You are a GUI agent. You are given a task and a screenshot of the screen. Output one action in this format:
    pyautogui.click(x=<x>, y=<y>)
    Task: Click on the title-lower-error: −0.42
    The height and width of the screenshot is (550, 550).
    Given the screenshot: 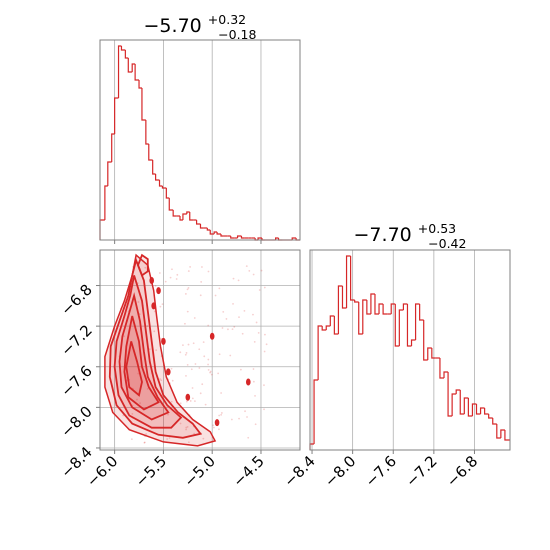 What is the action you would take?
    pyautogui.click(x=447, y=243)
    